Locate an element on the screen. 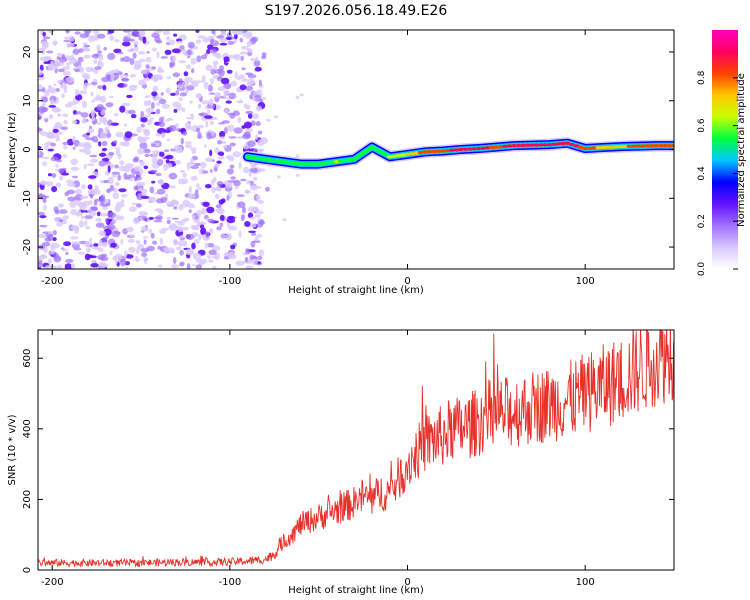 This screenshot has height=600, width=750. spectrogram-x-tick-label: 0 is located at coordinates (407, 281).